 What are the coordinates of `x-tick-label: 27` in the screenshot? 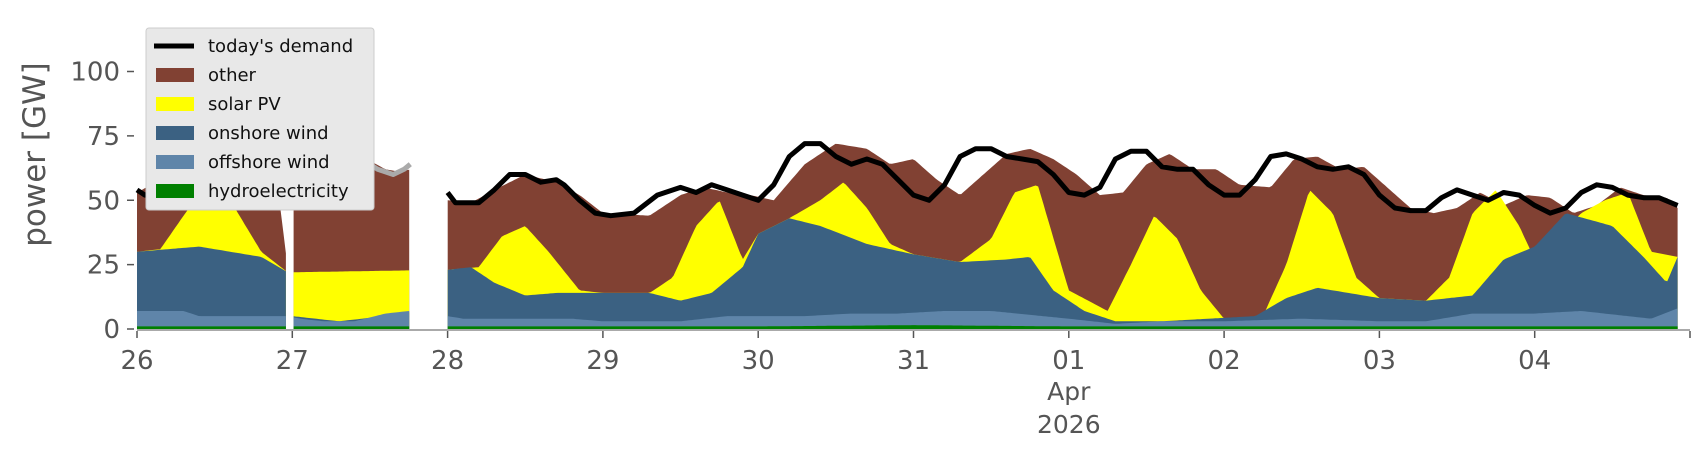 It's located at (292, 361).